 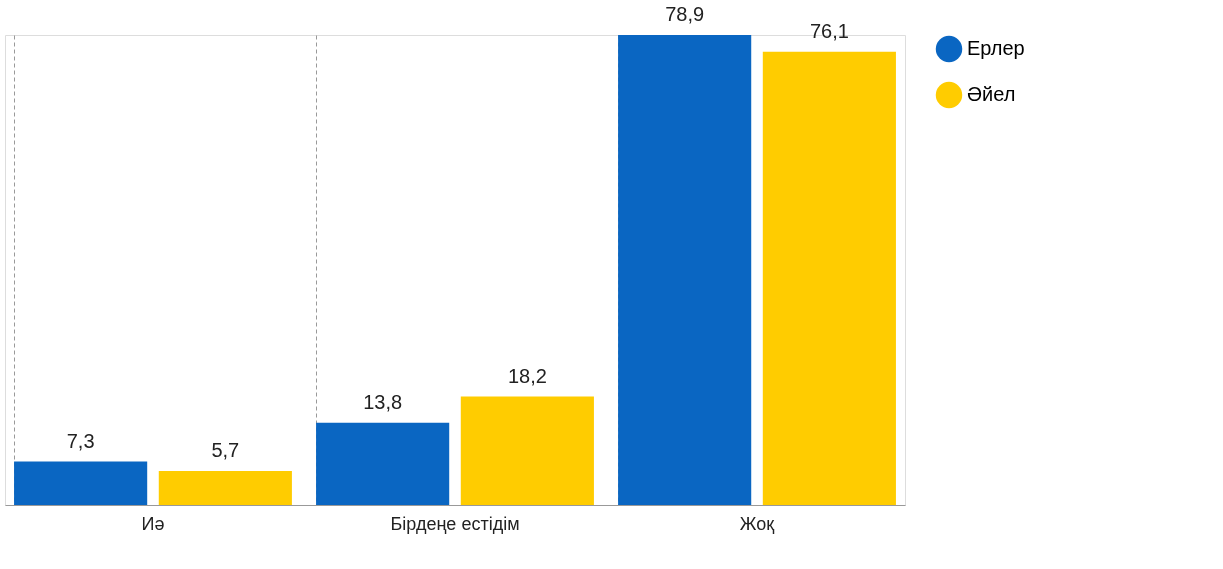 I want to click on data-label: 76,1, so click(x=829, y=30).